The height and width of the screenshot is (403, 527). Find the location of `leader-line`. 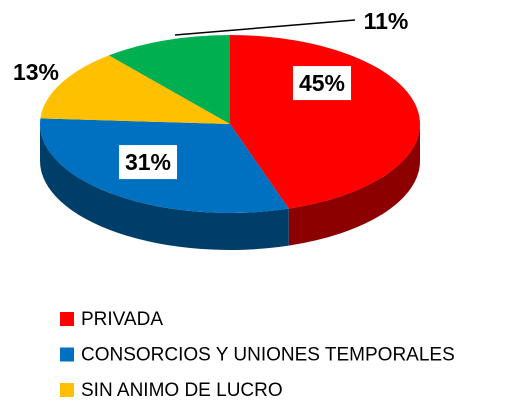

leader-line is located at coordinates (265, 27).